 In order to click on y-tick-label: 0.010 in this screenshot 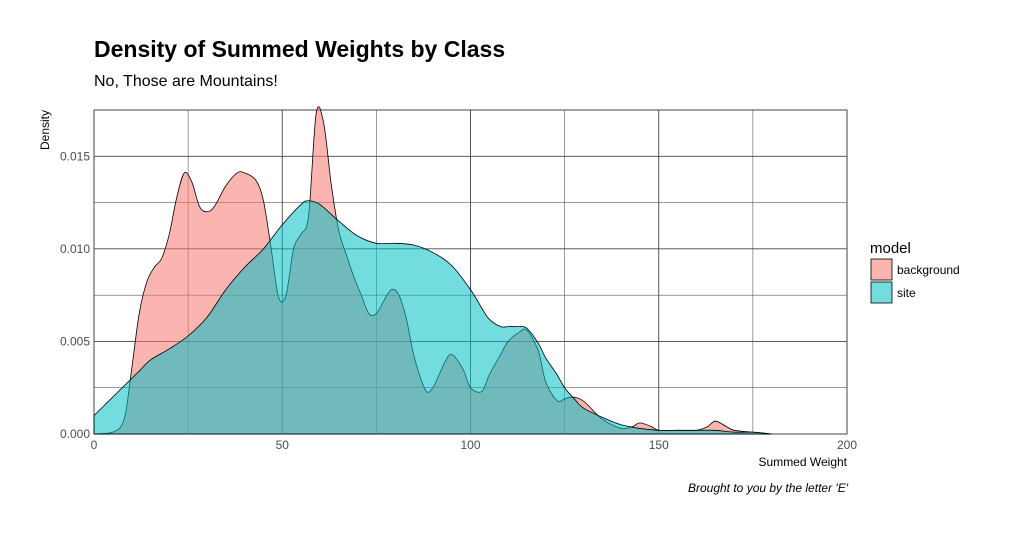, I will do `click(75, 249)`.